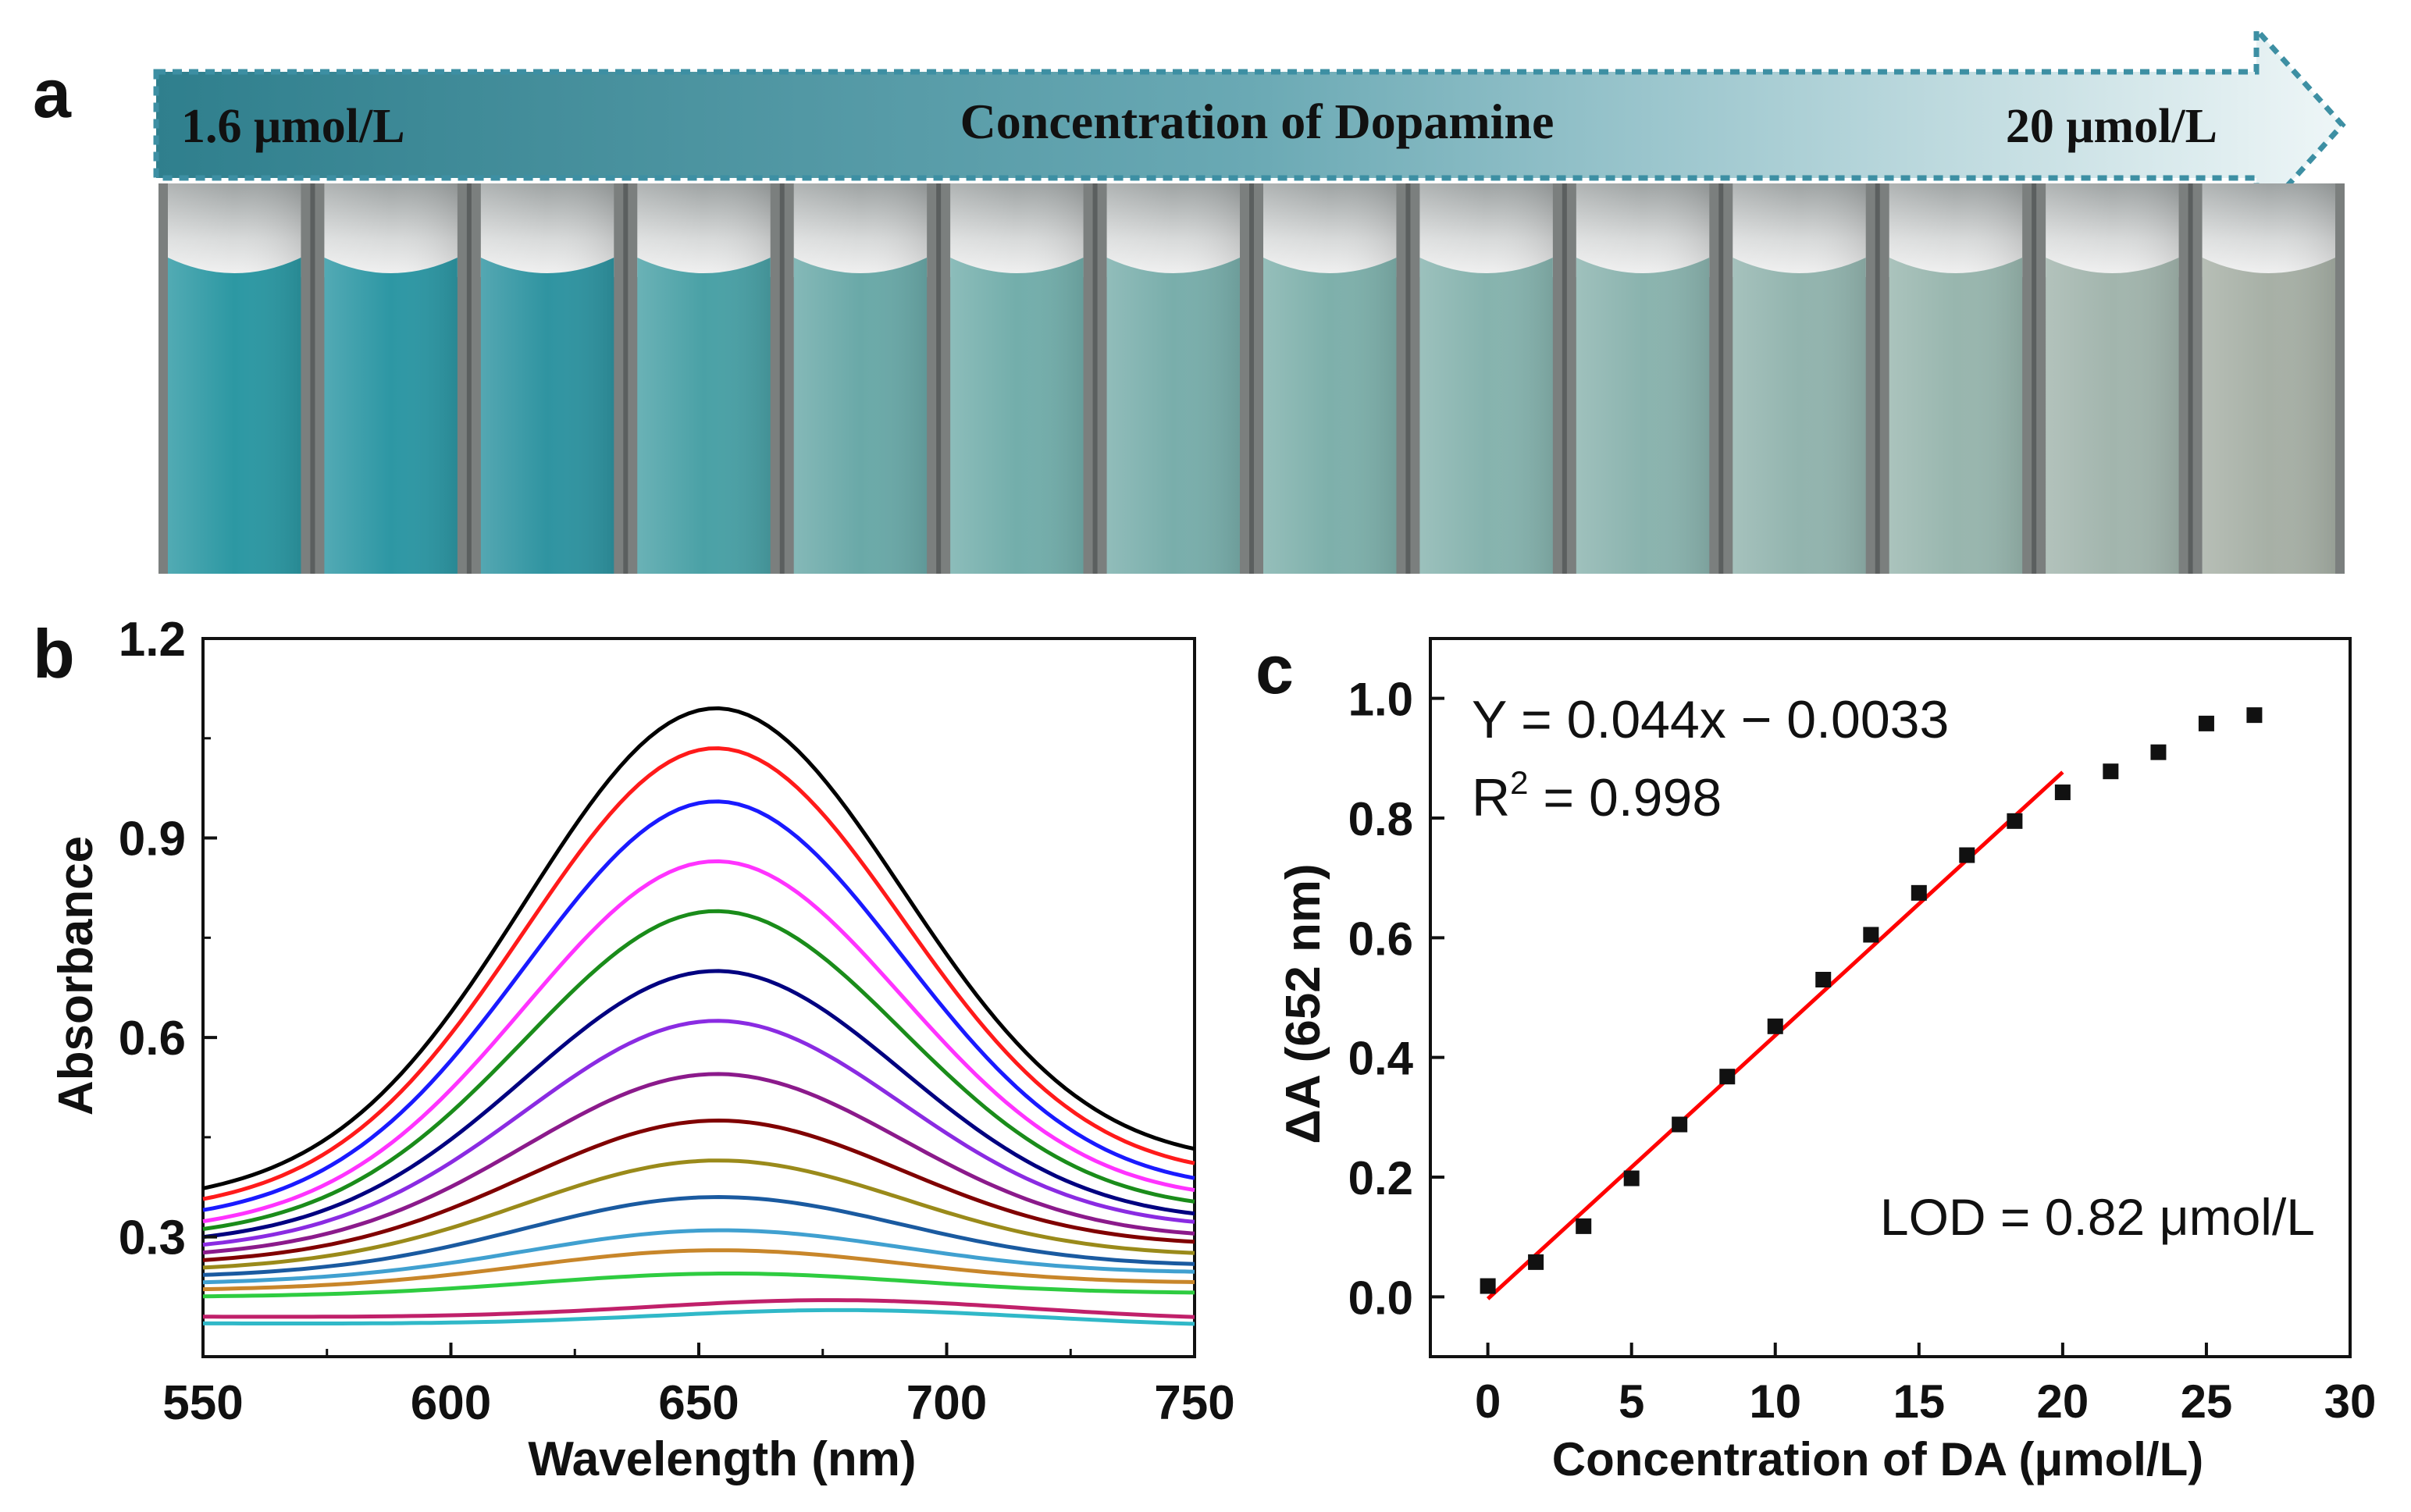 The image size is (2411, 1512). I want to click on x-tick-label: 600, so click(451, 1403).